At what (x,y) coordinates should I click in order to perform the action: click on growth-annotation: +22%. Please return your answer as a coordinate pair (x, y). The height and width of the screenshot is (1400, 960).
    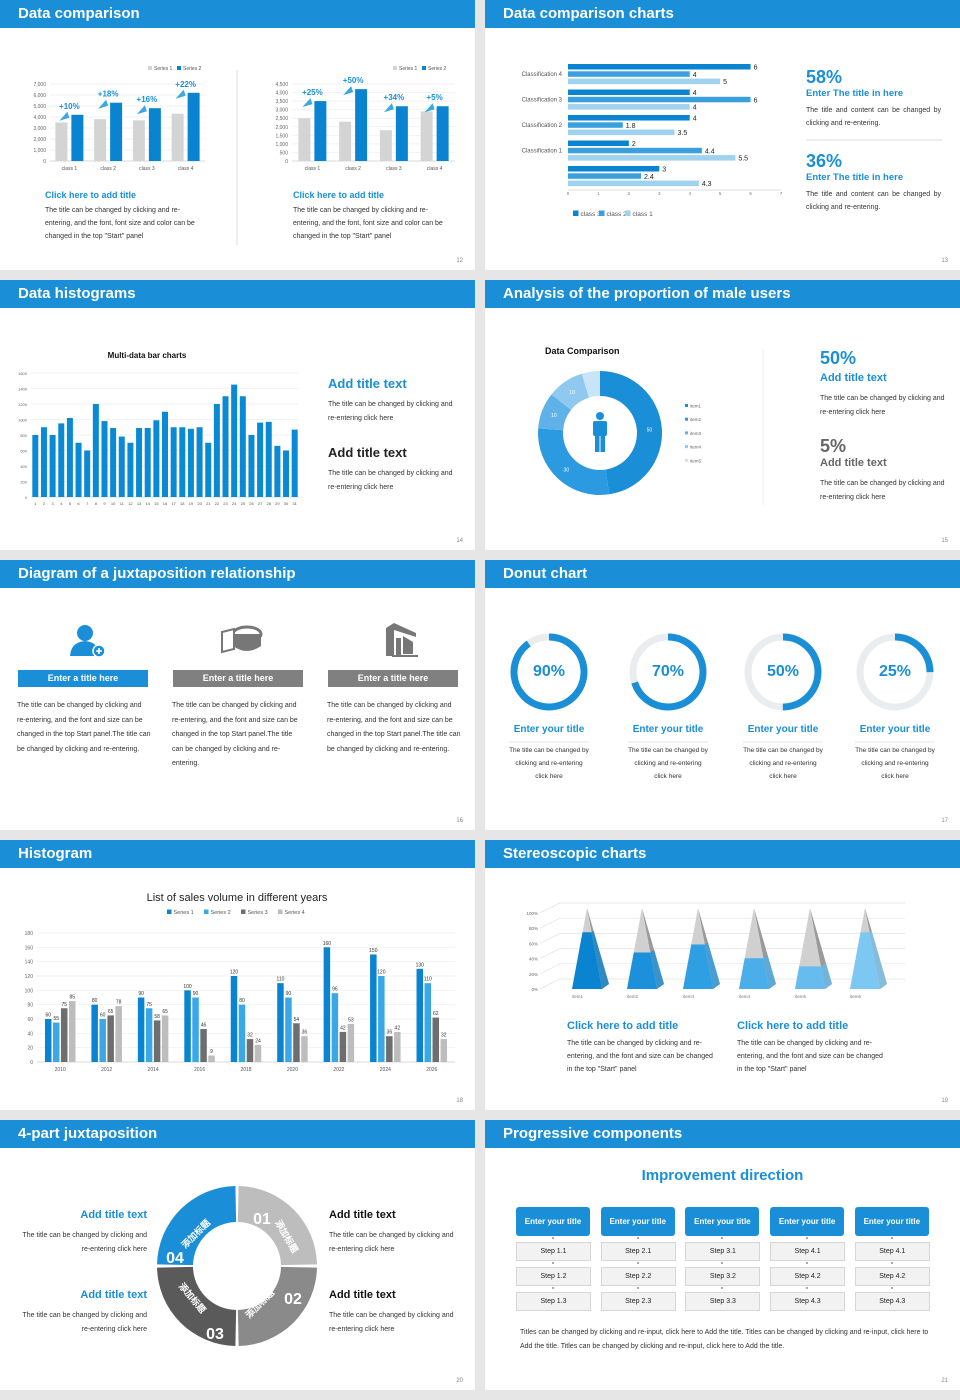
    Looking at the image, I should click on (185, 84).